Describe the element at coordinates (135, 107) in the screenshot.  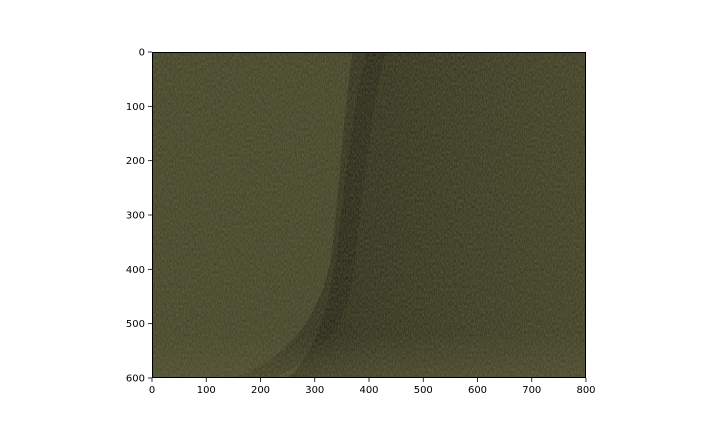
I see `y-tick-label: 100` at that location.